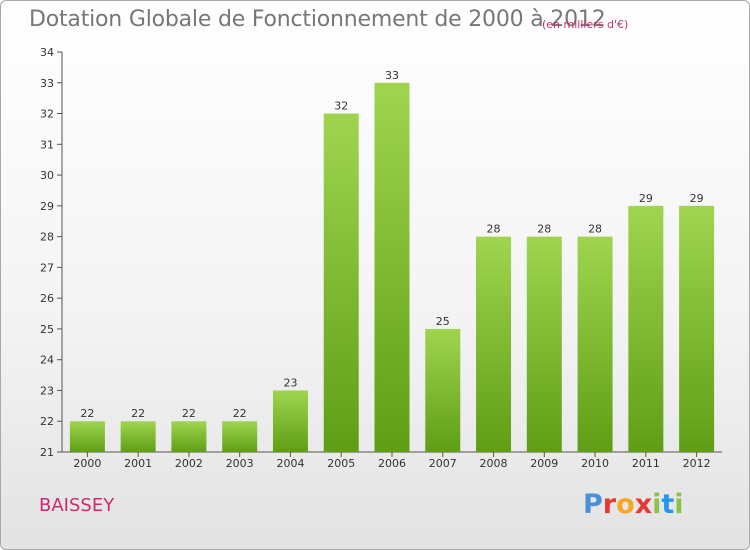 The width and height of the screenshot is (750, 550). I want to click on y-tick-label: 21, so click(47, 452).